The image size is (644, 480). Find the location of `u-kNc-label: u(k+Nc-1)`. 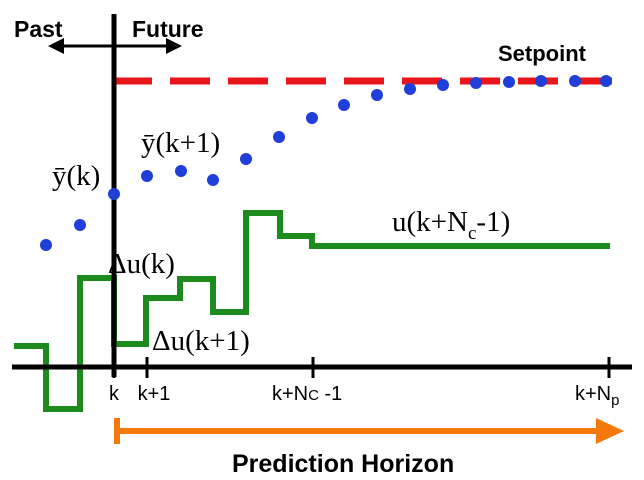

u-kNc-label: u(k+Nc-1) is located at coordinates (451, 225).